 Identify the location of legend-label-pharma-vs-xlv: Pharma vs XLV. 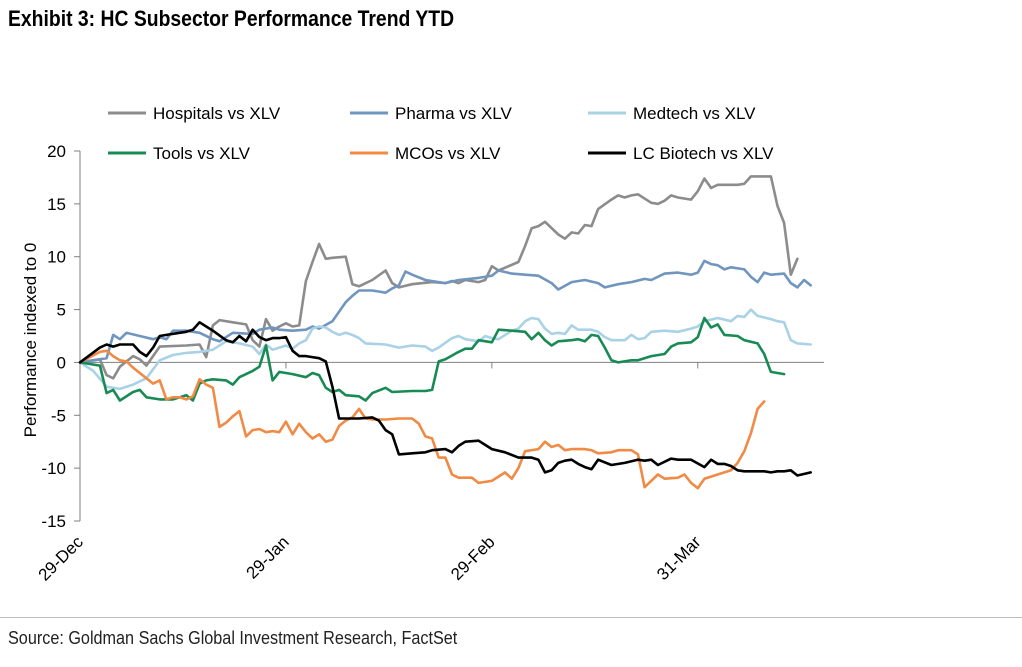
(454, 113).